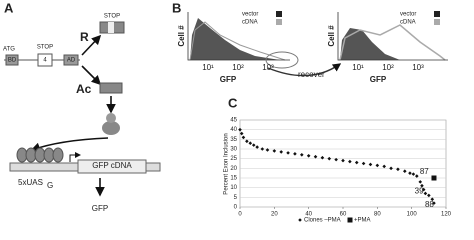 The image size is (474, 240). I want to click on protein, so click(111, 118).